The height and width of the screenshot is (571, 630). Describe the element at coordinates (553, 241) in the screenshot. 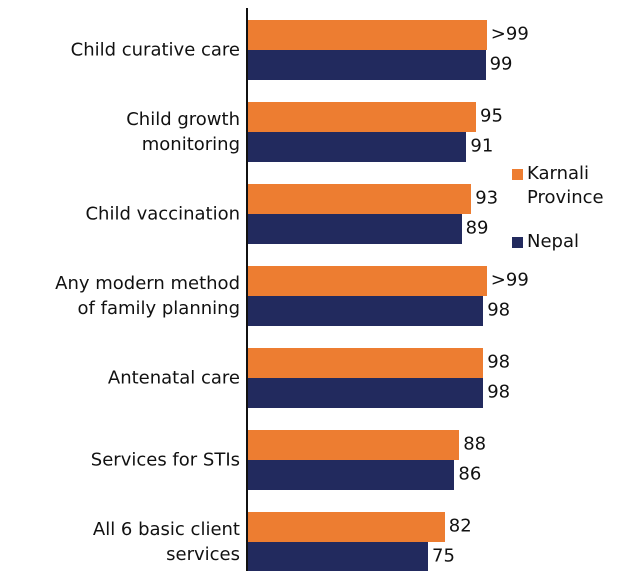

I see `legend-label: Nepal` at that location.